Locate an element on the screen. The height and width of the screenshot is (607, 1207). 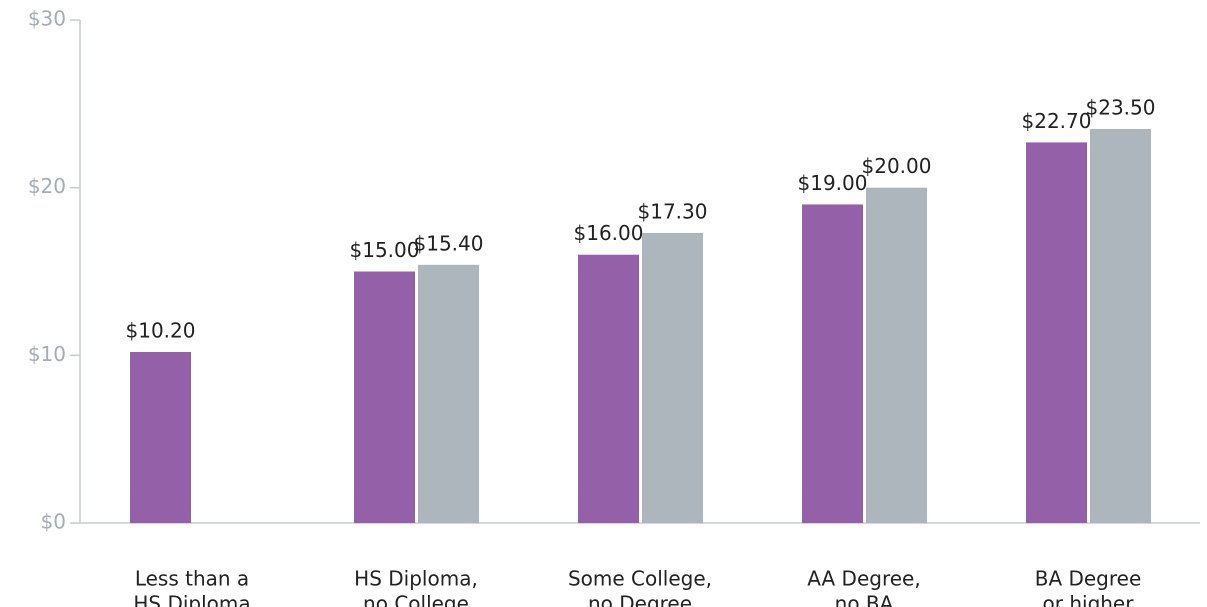
data-label: $20.00 is located at coordinates (897, 166).